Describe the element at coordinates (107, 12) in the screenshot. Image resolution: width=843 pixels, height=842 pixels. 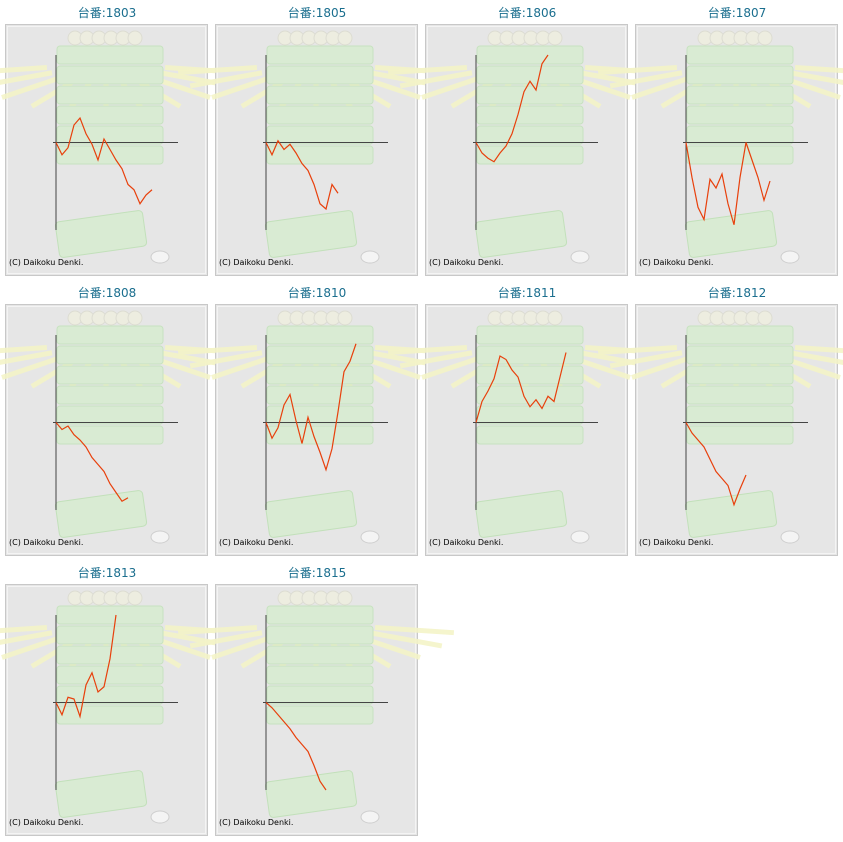
I see `panel-title: 台番:1803` at that location.